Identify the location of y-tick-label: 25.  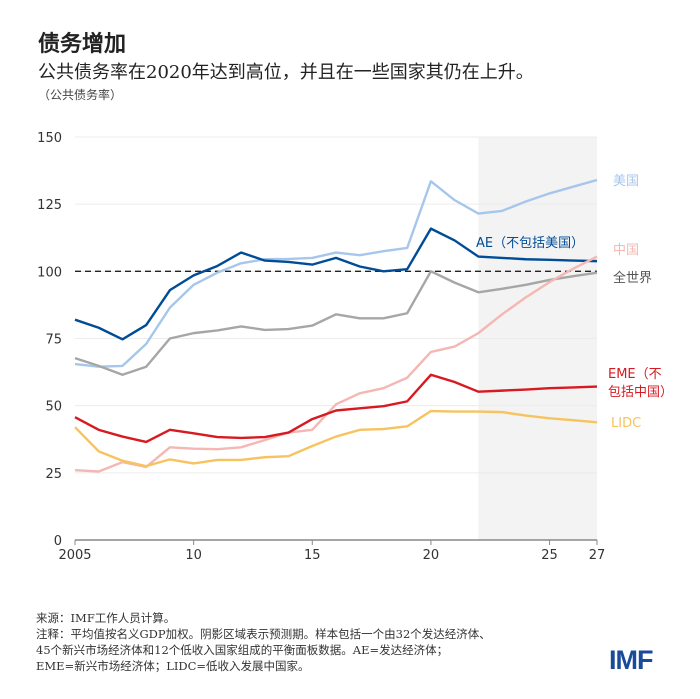
(53, 474).